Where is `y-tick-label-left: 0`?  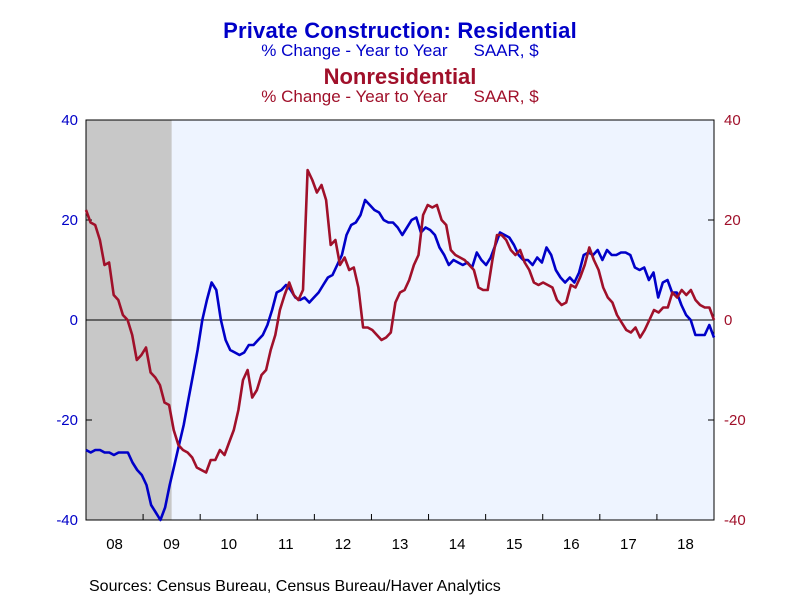
y-tick-label-left: 0 is located at coordinates (74, 320).